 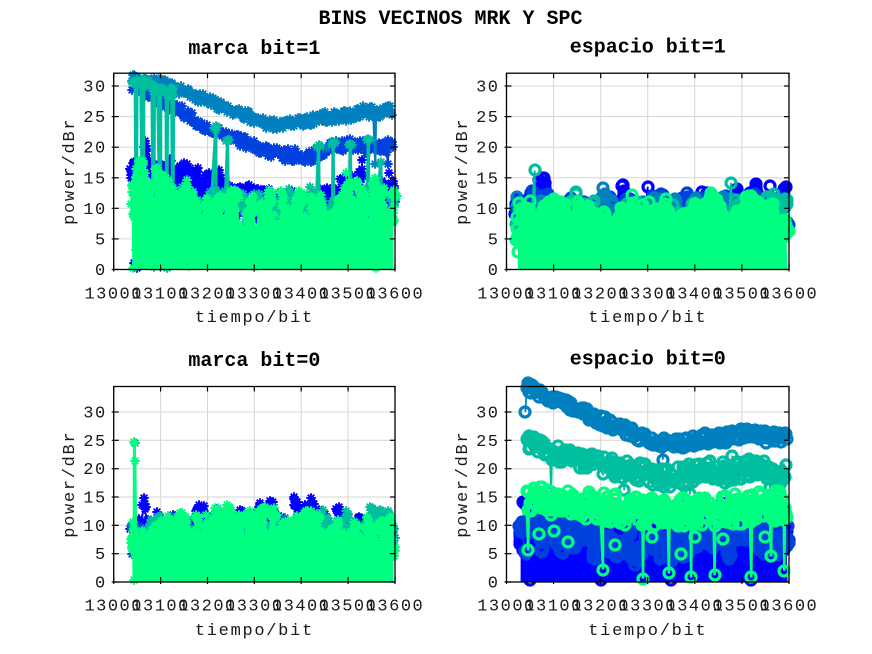 I want to click on svg-text: marca bit=1, so click(x=254, y=49).